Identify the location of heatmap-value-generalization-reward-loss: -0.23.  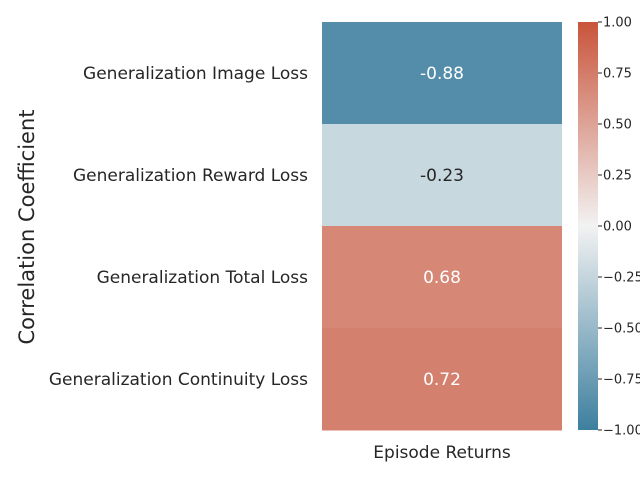
(442, 176).